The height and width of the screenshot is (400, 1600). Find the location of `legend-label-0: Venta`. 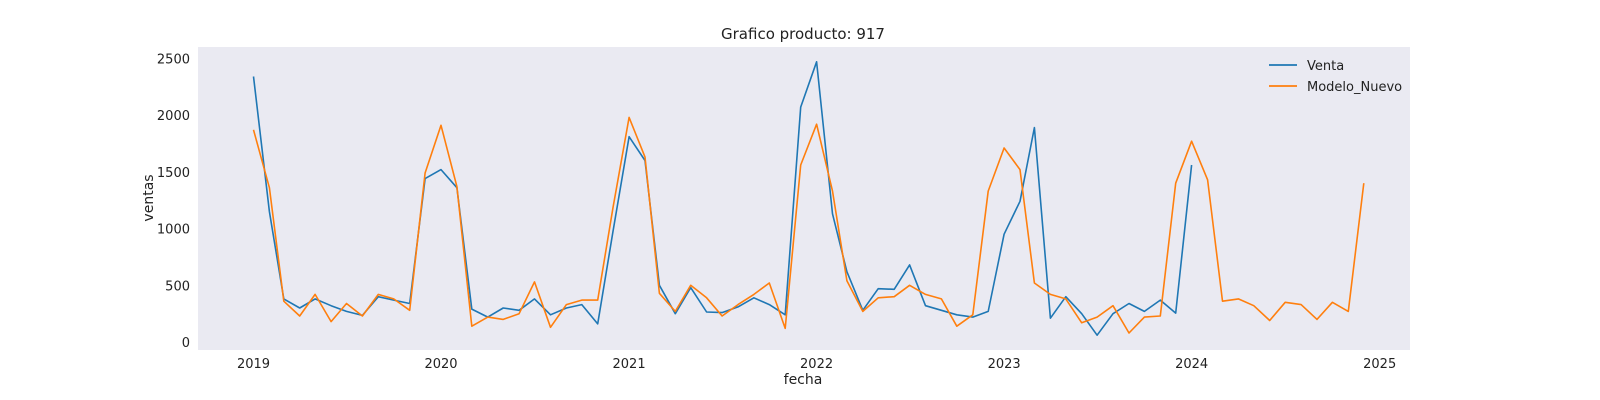

legend-label-0: Venta is located at coordinates (1325, 66).